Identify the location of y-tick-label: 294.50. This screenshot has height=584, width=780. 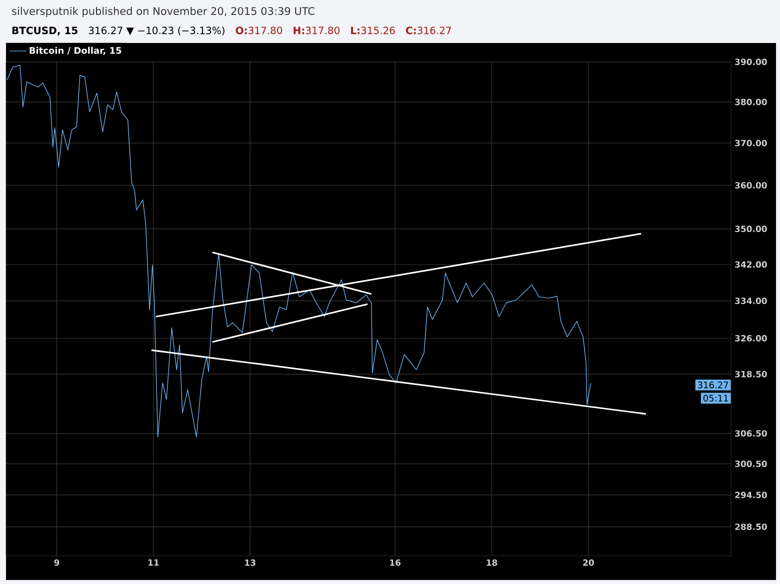
(751, 495).